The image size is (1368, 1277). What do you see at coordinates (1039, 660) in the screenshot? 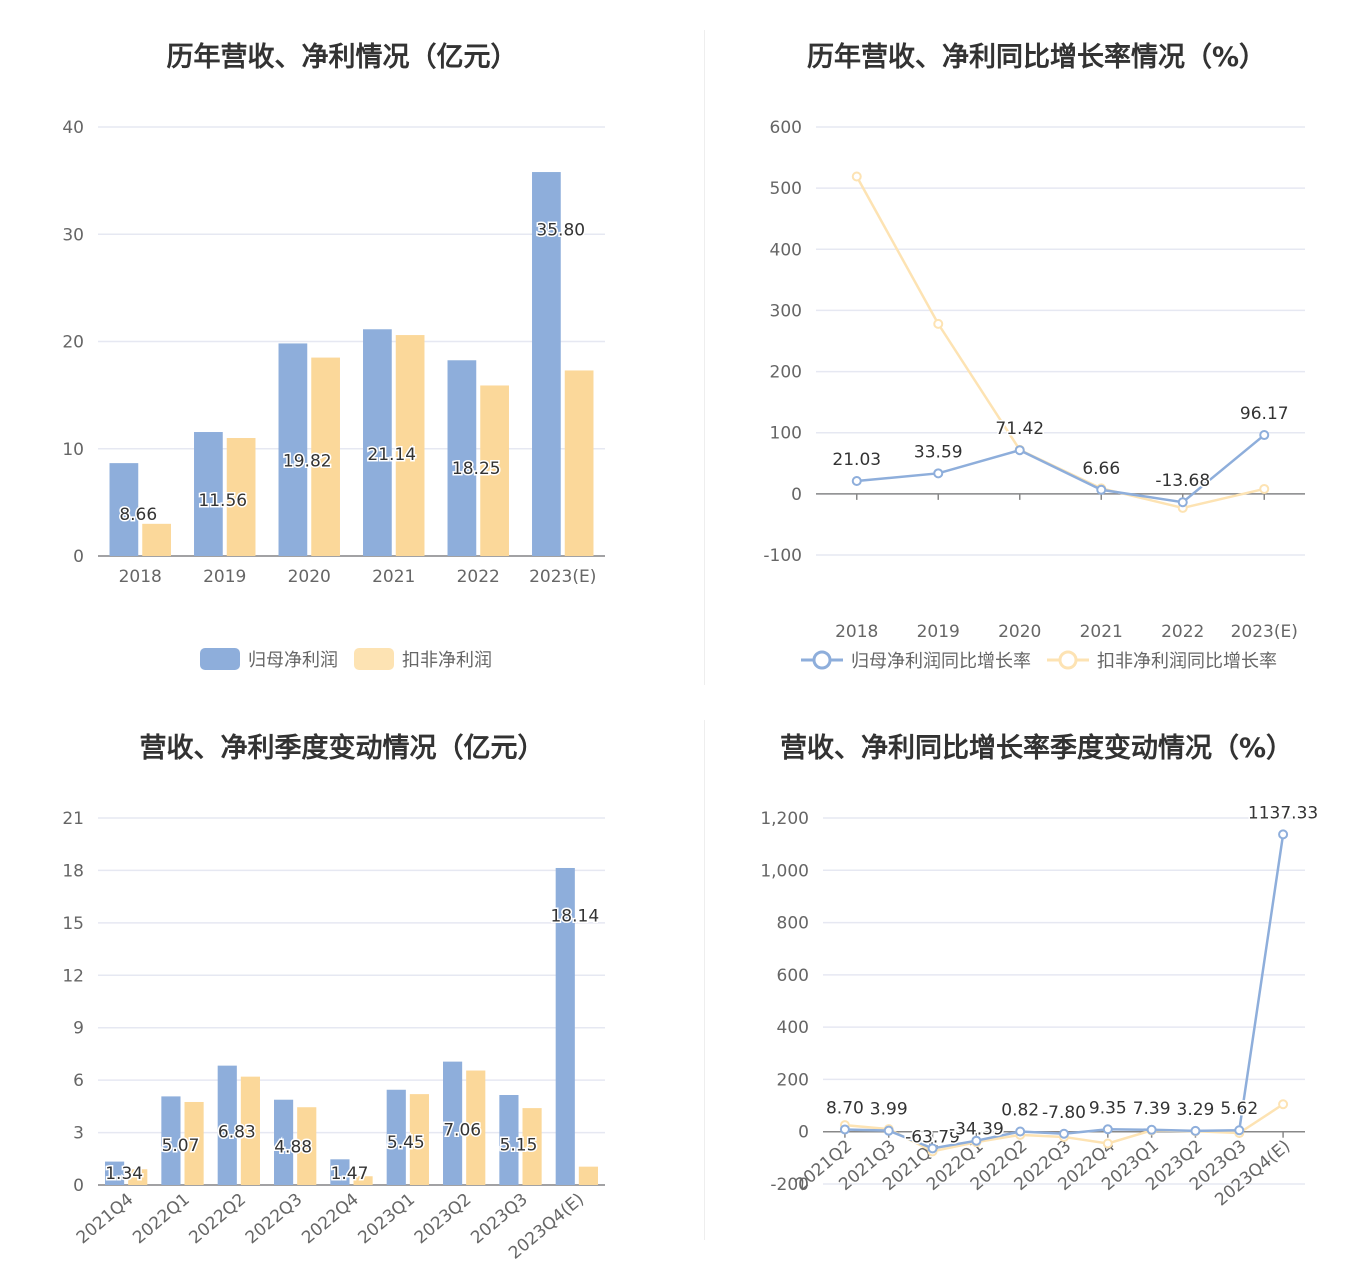
I see `legend: 归母净利润同比增长率 扣非净利润同比增长率` at bounding box center [1039, 660].